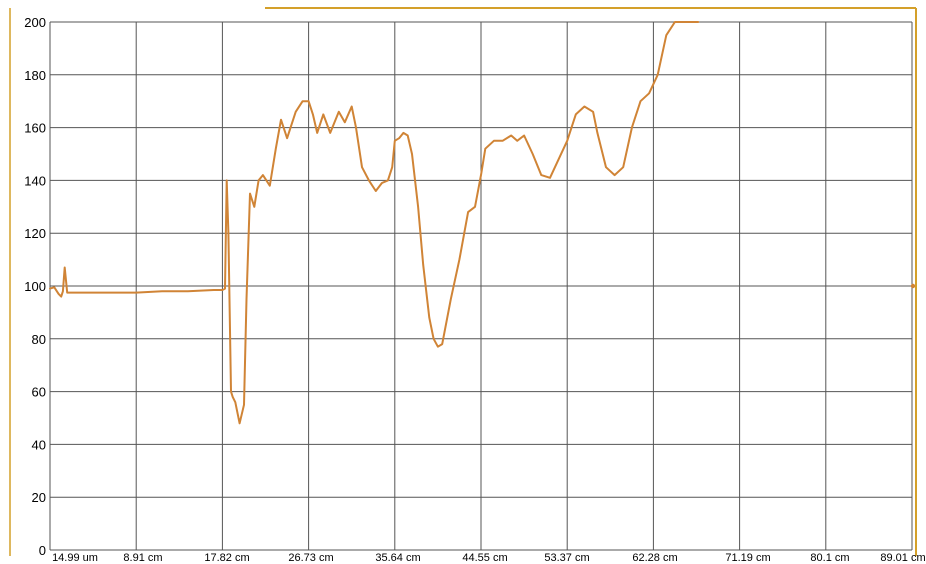 The image size is (926, 564). Describe the element at coordinates (310, 558) in the screenshot. I see `x-tick-label: 26.73 cm` at that location.